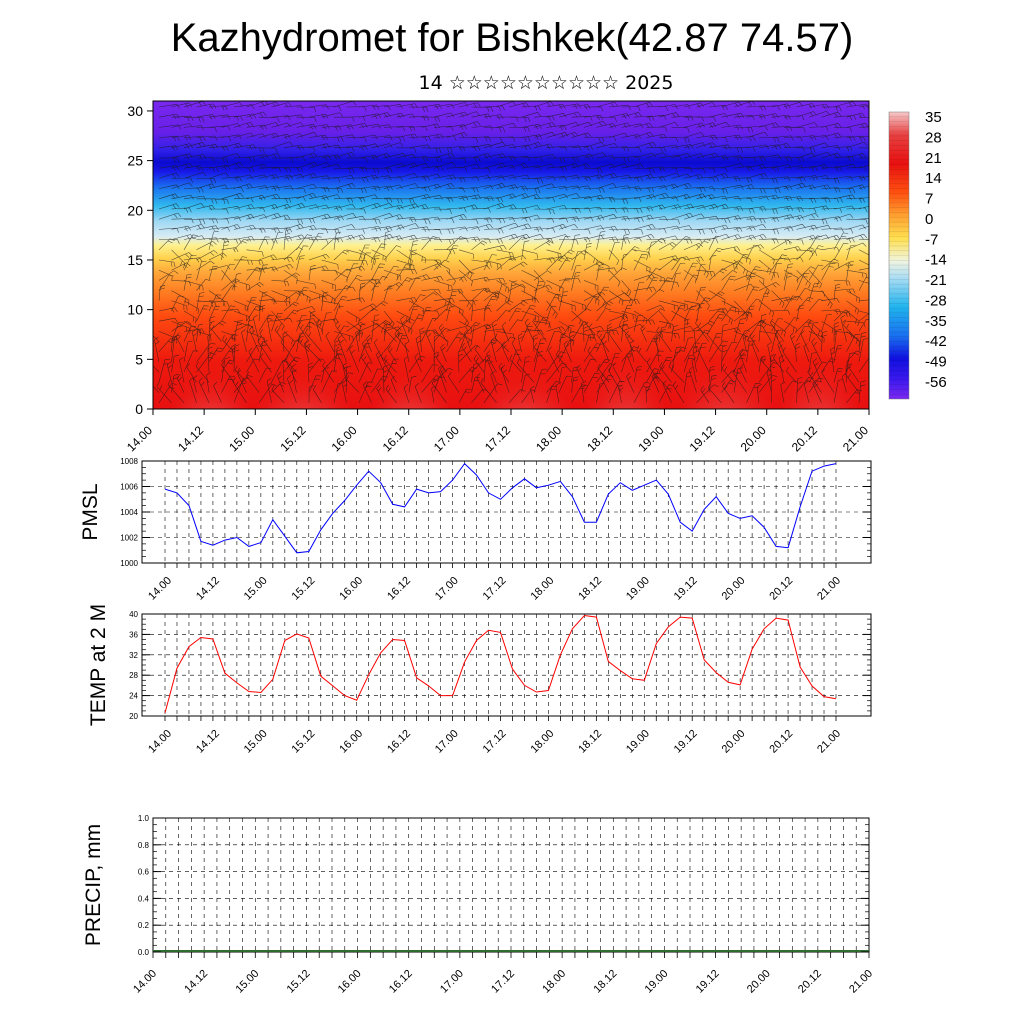 The width and height of the screenshot is (1024, 1024). I want to click on temp-y-tick-label: 28, so click(133, 675).